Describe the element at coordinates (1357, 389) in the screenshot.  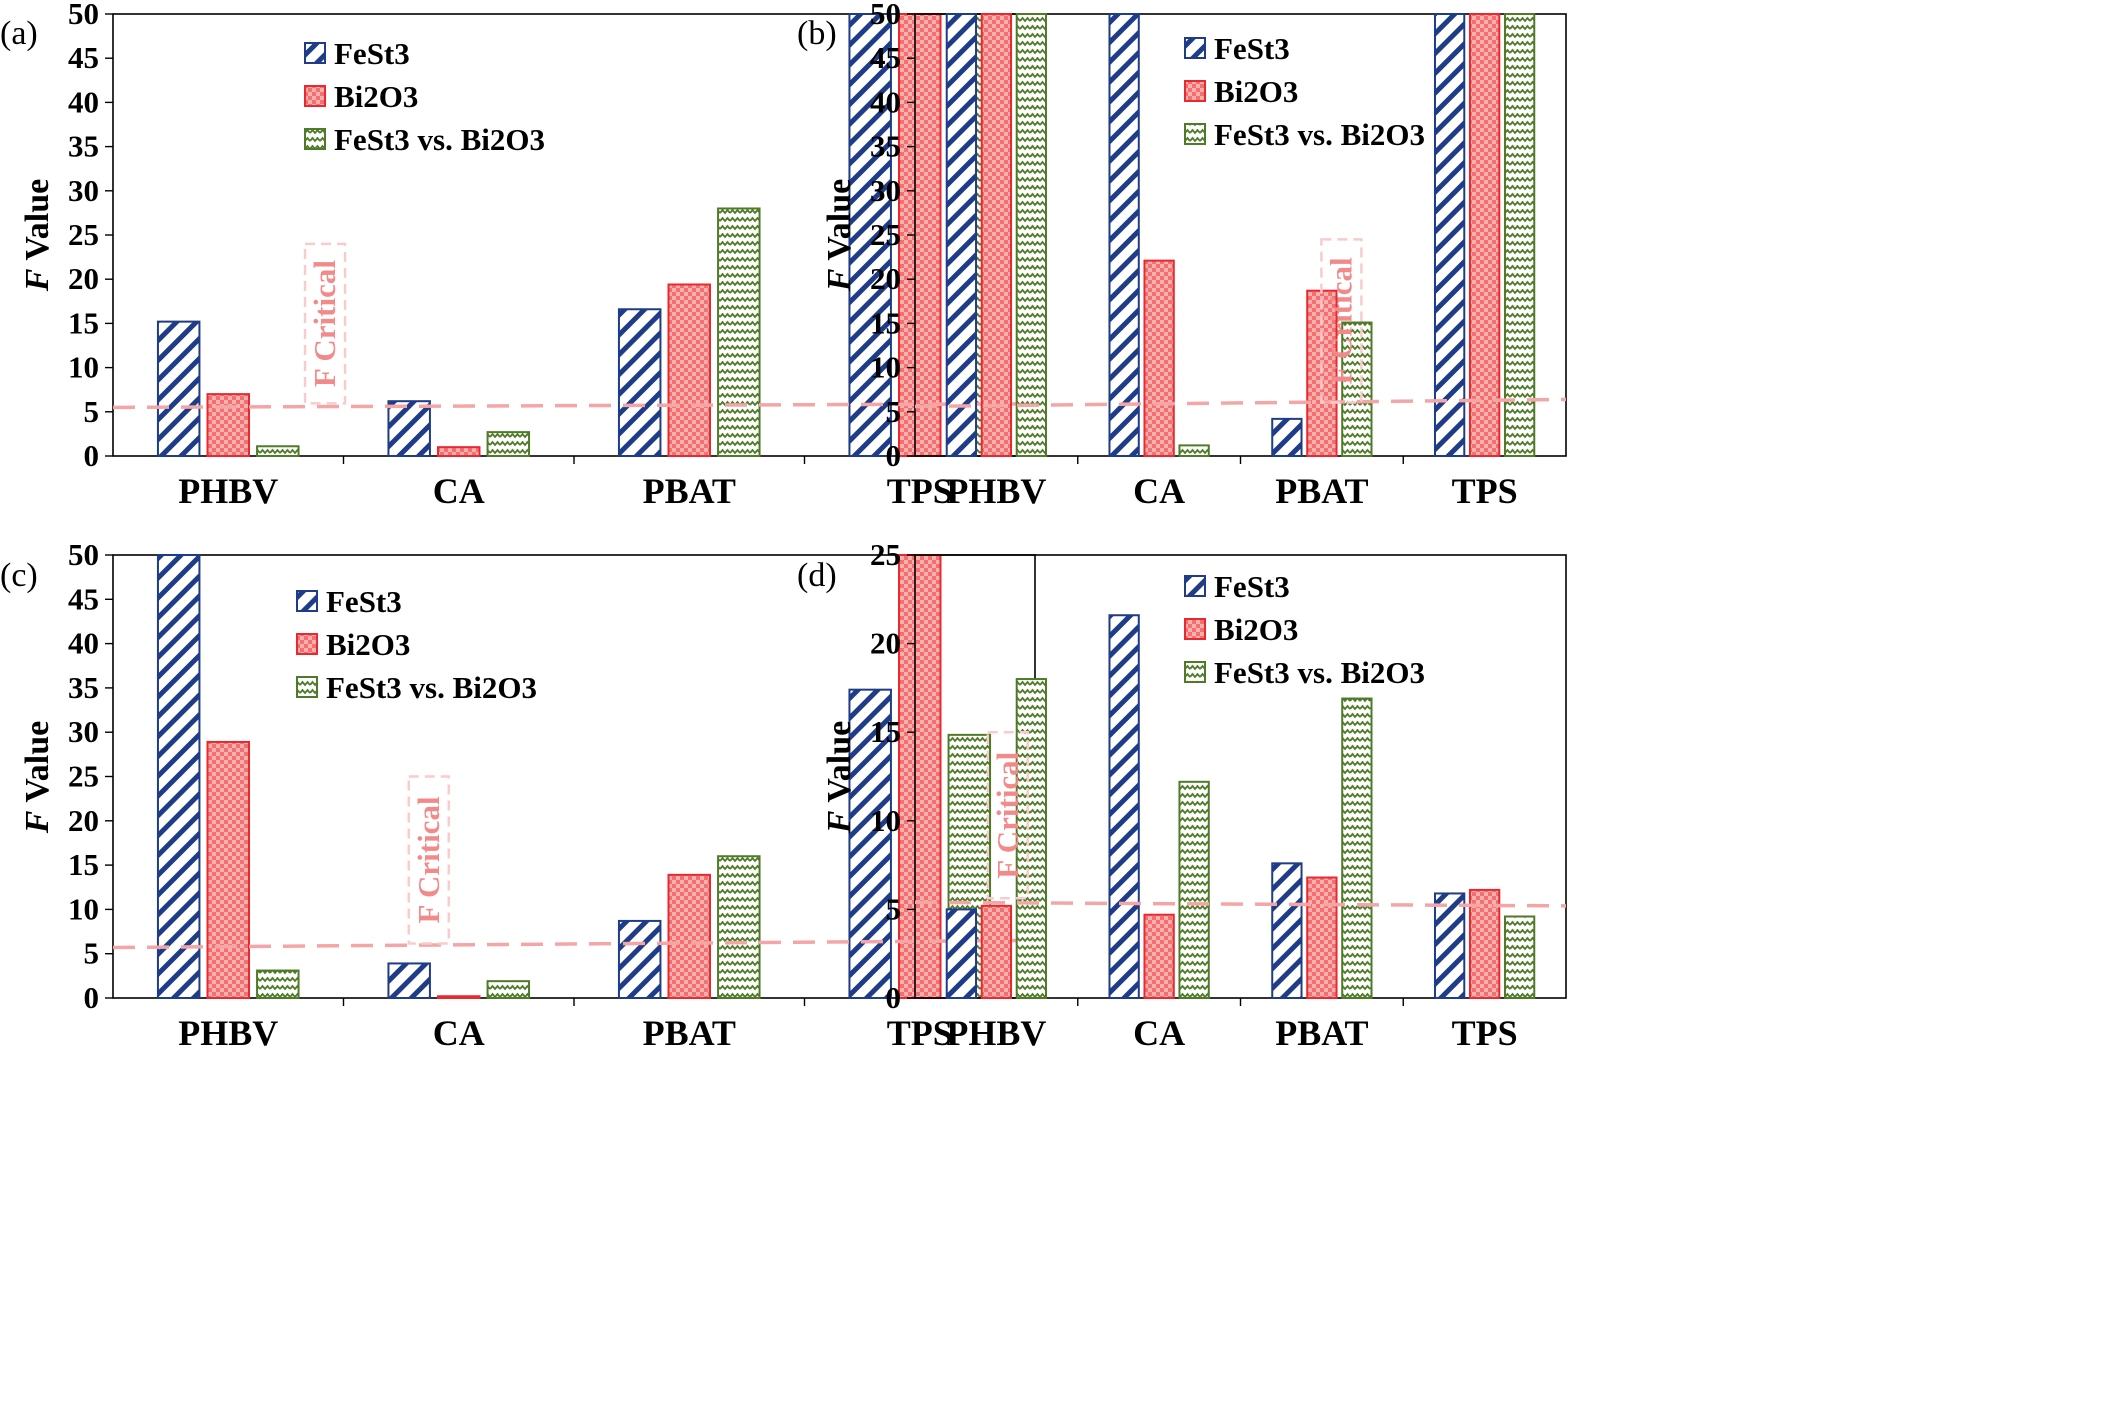
I see `bar-fest3-vs-bi2o3-pbat` at that location.